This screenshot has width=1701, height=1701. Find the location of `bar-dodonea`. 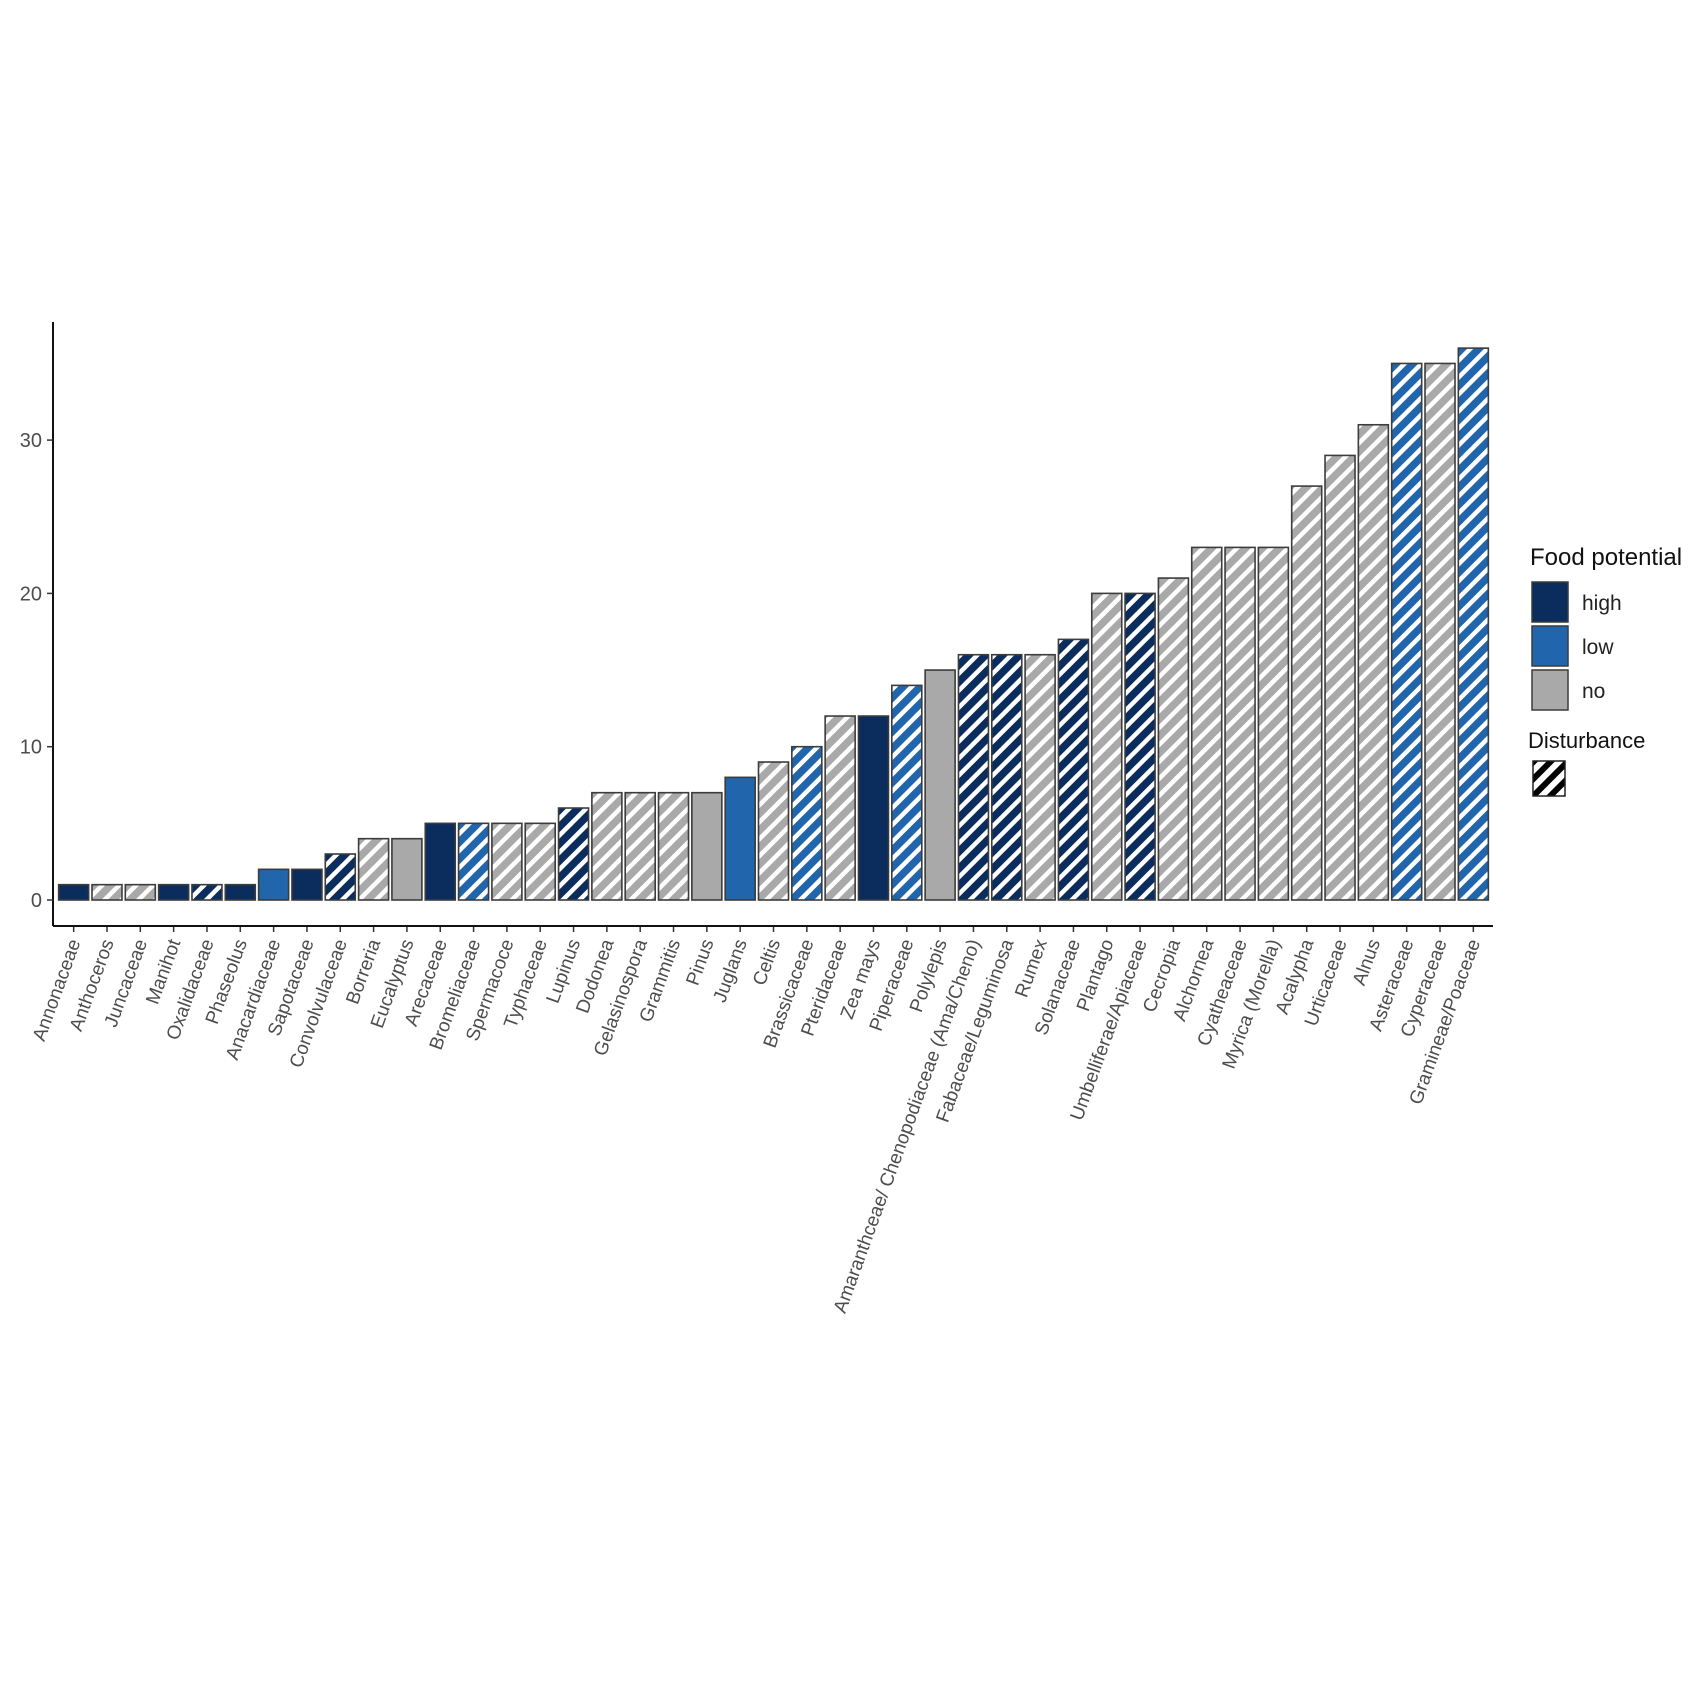

bar-dodonea is located at coordinates (607, 846).